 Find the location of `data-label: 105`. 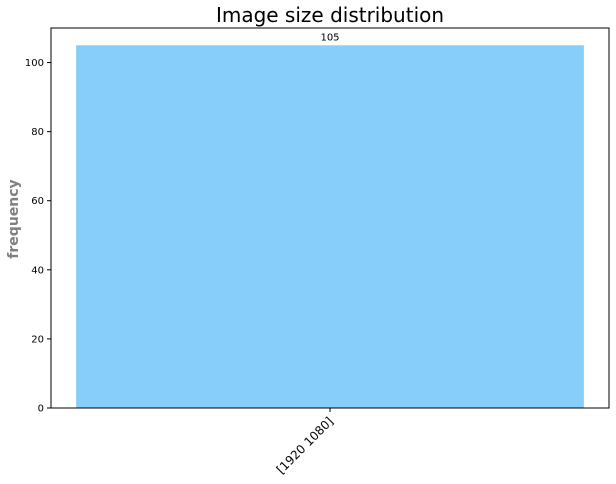

data-label: 105 is located at coordinates (329, 37).